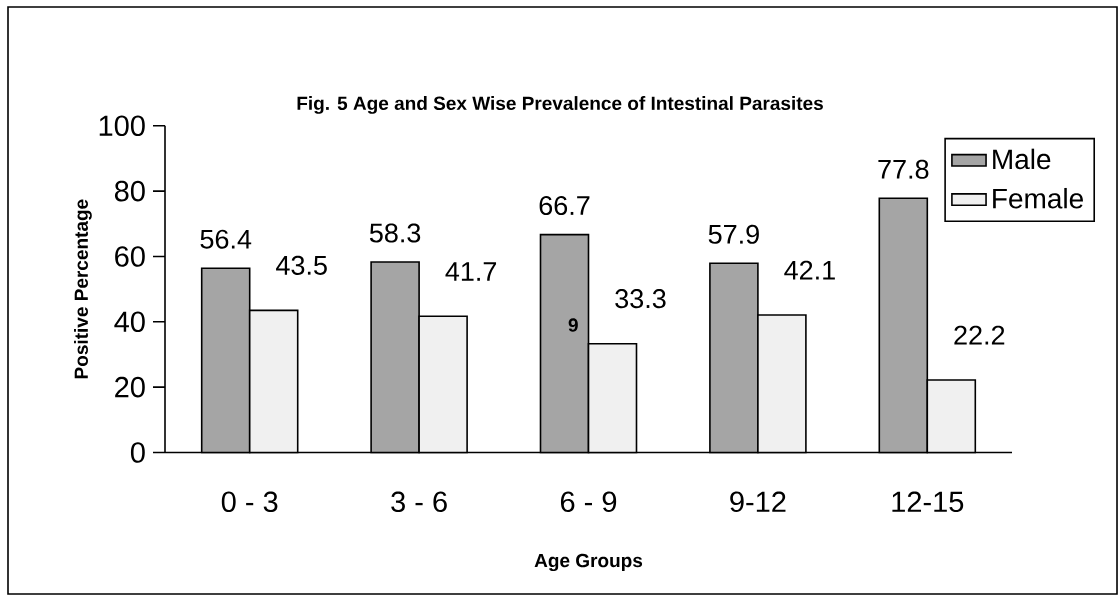 This screenshot has width=1120, height=597. I want to click on data-label: 22.2, so click(979, 335).